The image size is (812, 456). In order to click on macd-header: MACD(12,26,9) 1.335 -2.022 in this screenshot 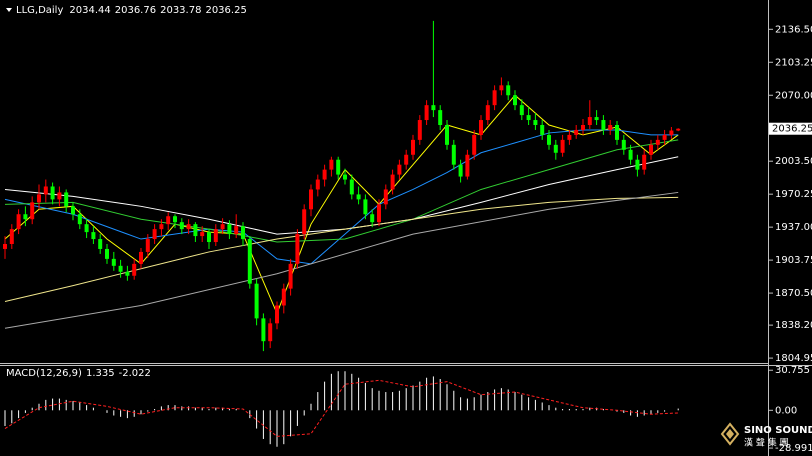, I will do `click(78, 373)`.